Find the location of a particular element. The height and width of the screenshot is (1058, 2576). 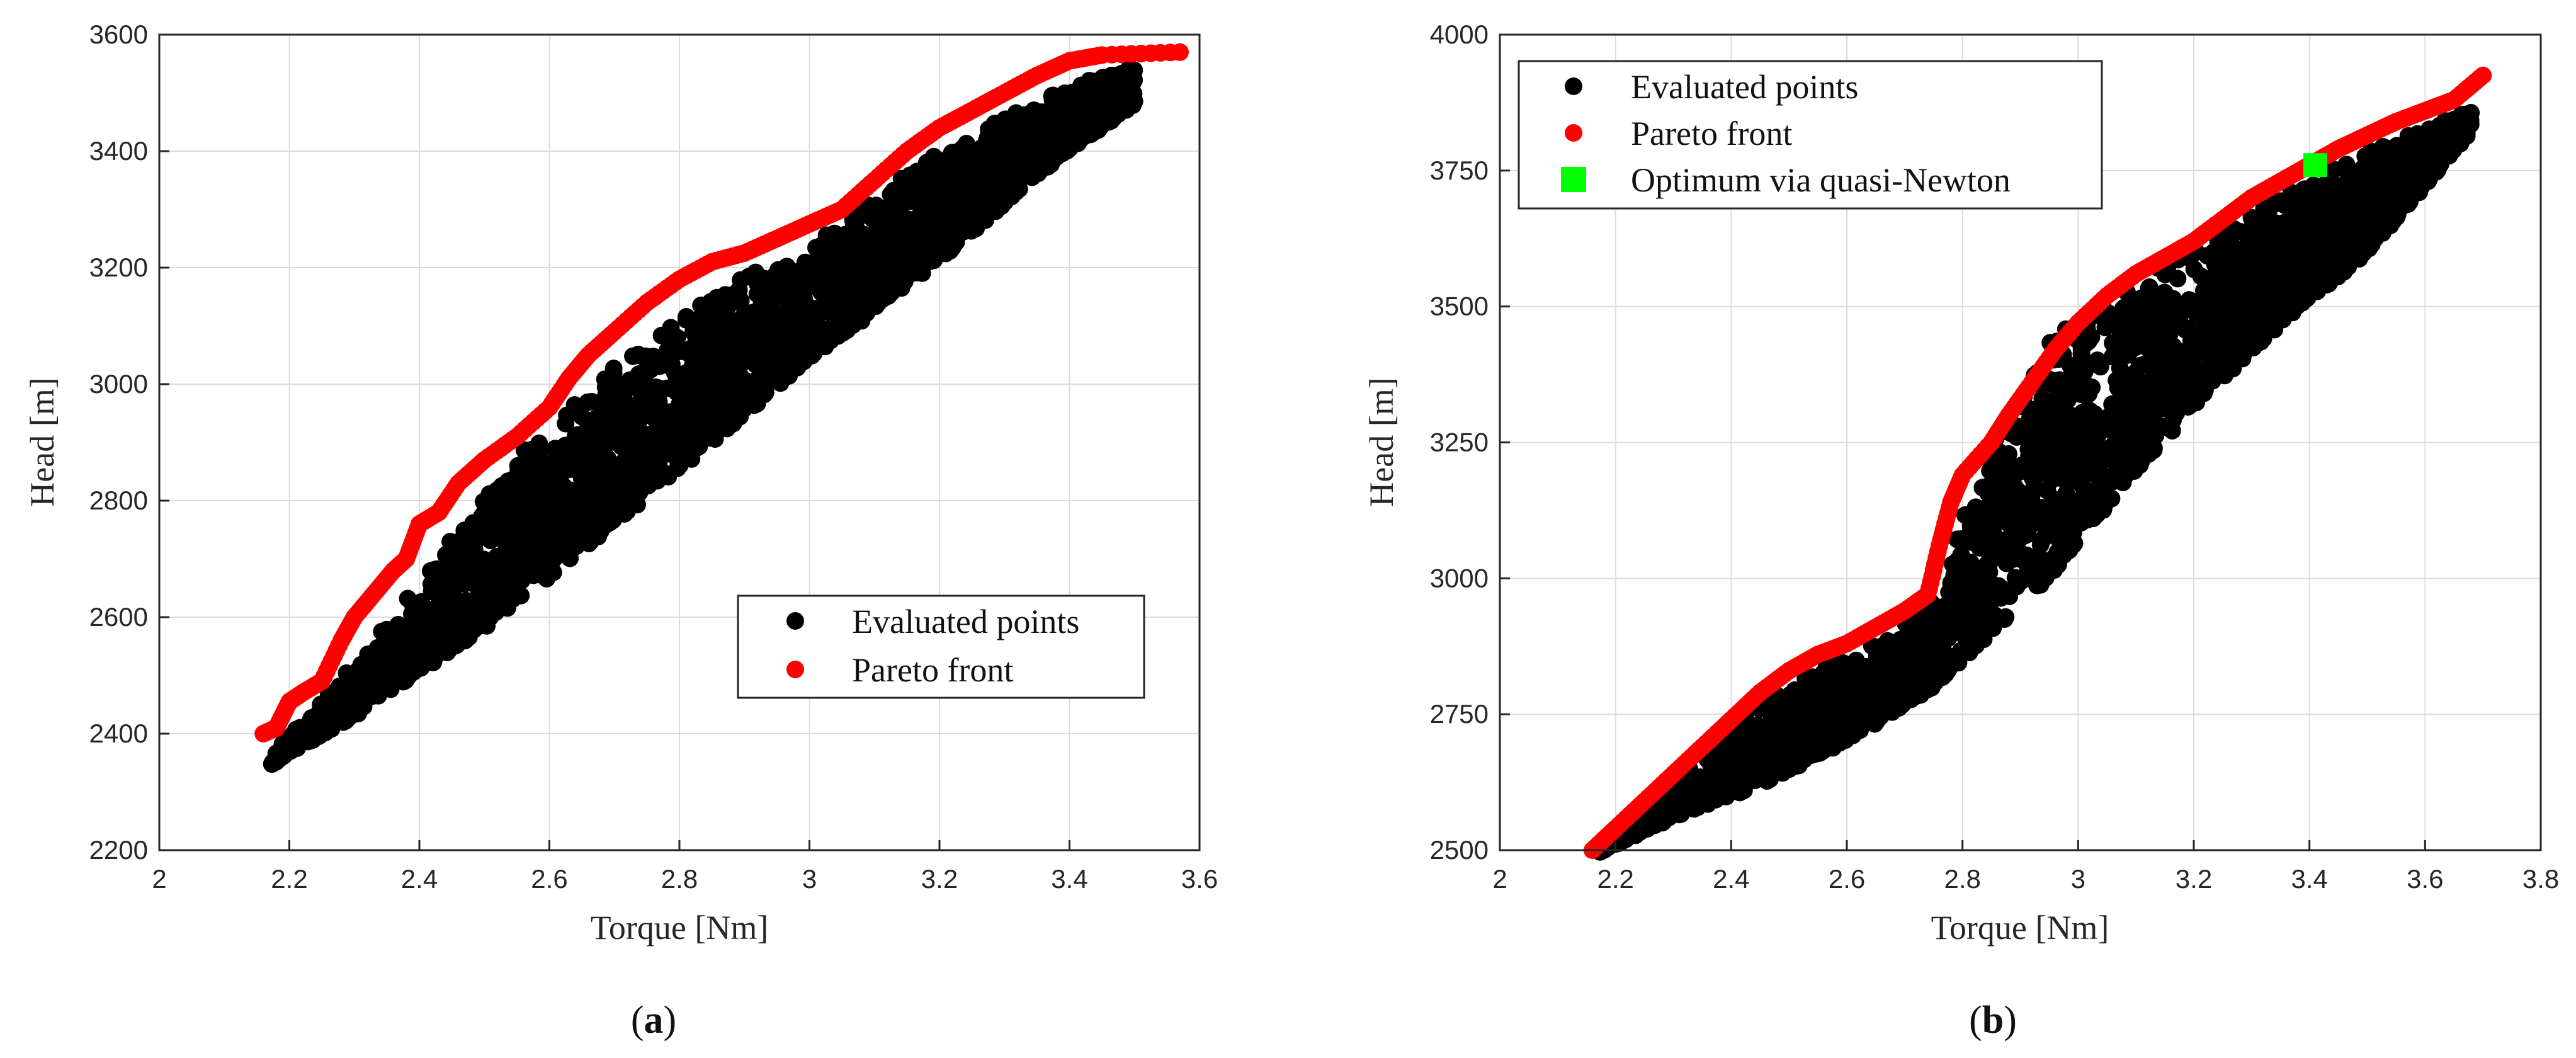

legend-marker-pareto-front-a is located at coordinates (795, 669).